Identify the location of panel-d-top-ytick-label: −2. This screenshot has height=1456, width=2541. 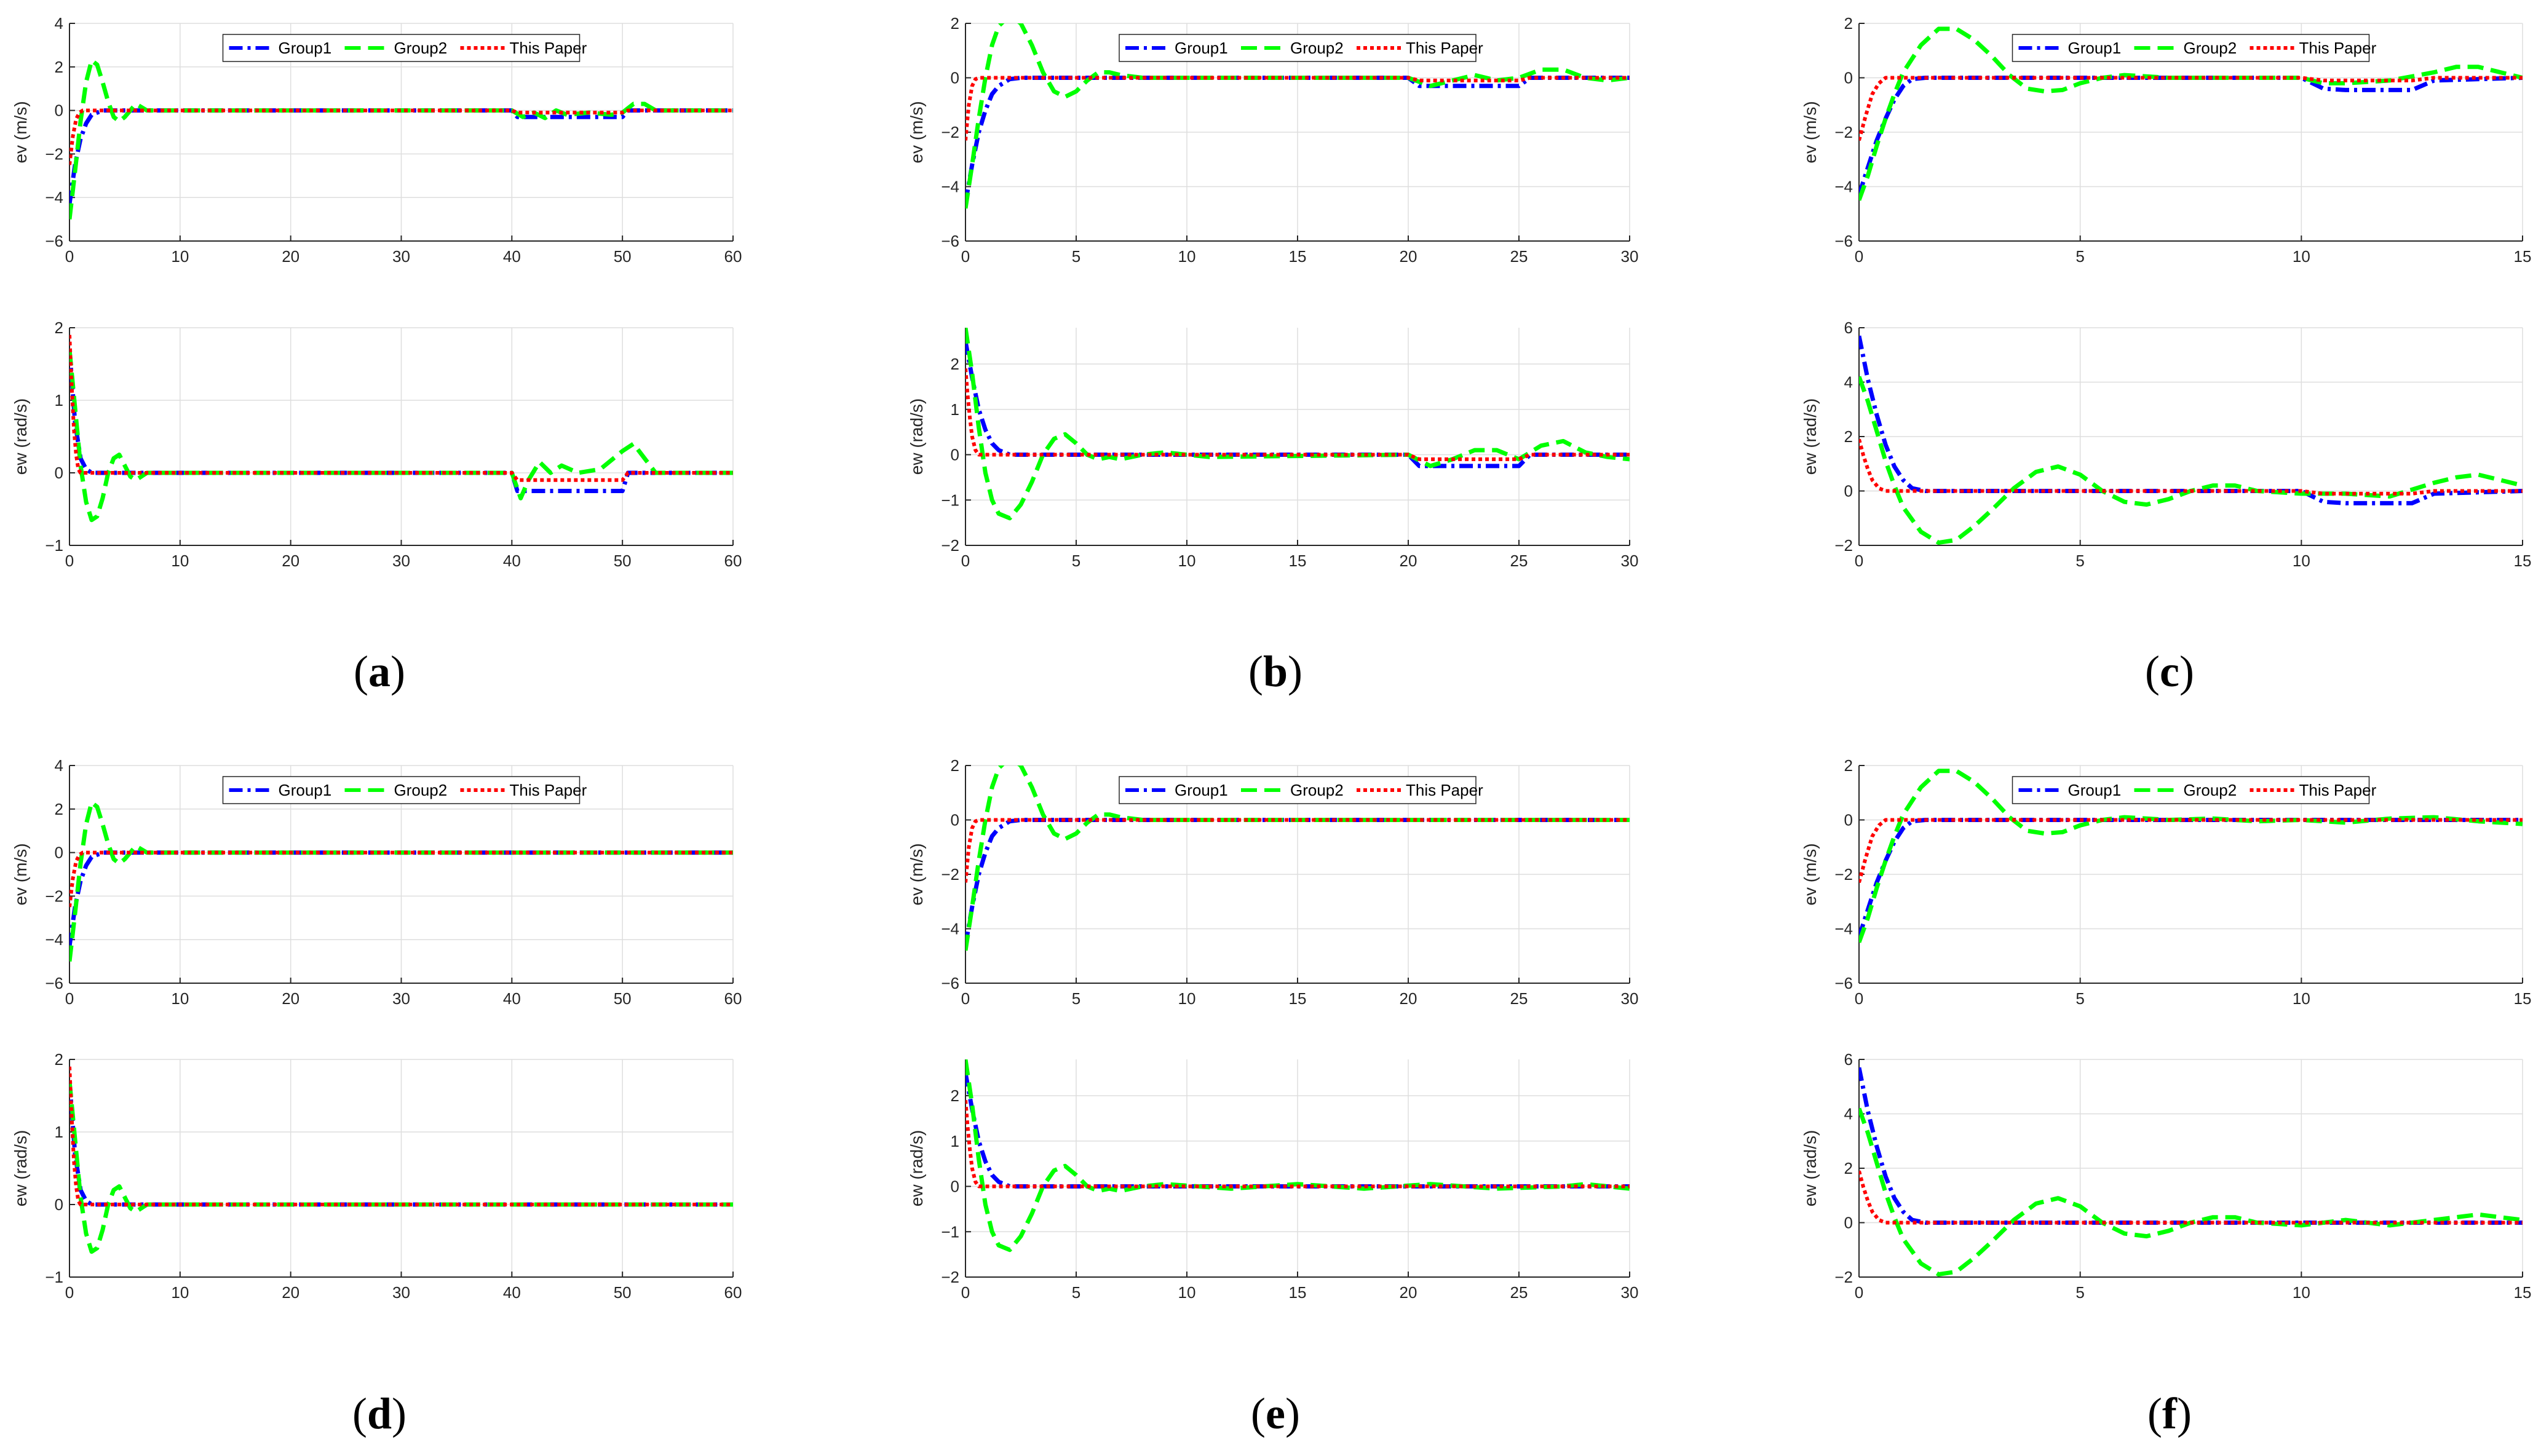
(54, 896).